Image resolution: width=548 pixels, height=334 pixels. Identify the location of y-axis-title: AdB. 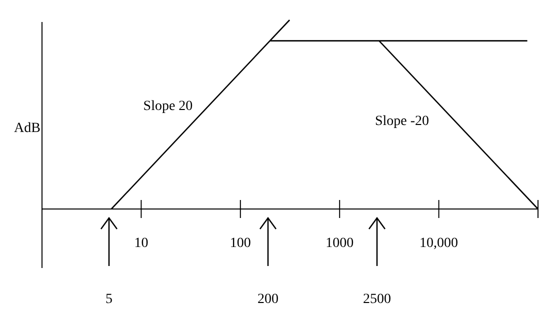
(27, 128).